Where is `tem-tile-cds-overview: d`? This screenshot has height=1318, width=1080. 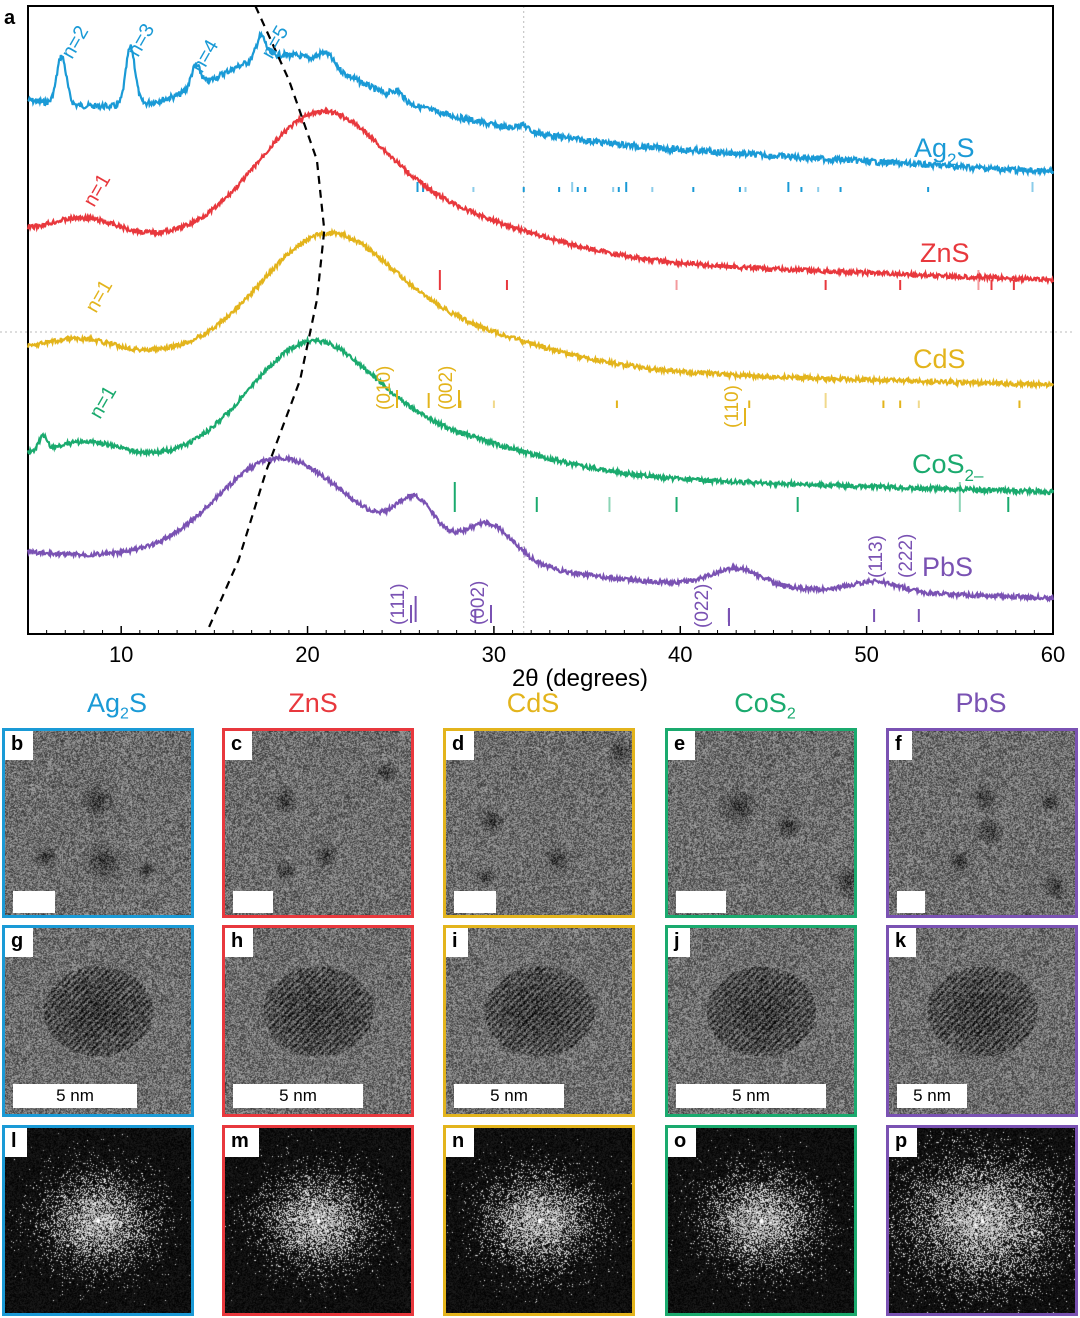
tem-tile-cds-overview: d is located at coordinates (539, 823).